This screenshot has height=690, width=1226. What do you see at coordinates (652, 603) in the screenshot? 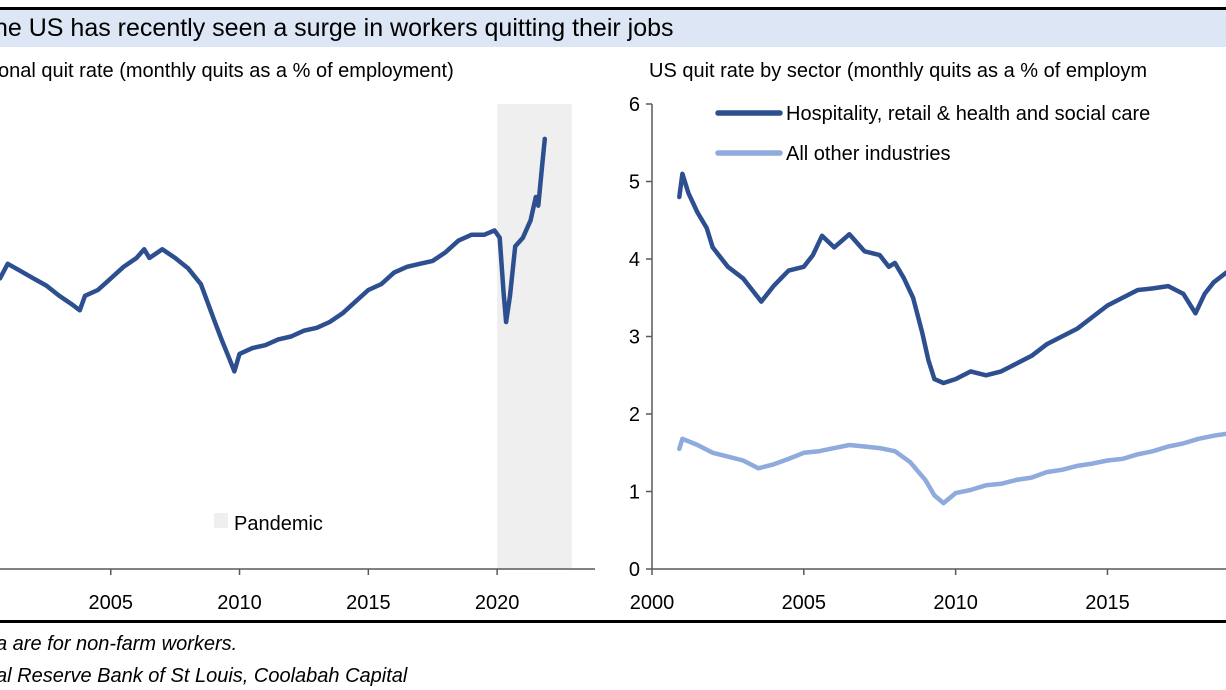
I see `x-tick-label: 2000` at bounding box center [652, 603].